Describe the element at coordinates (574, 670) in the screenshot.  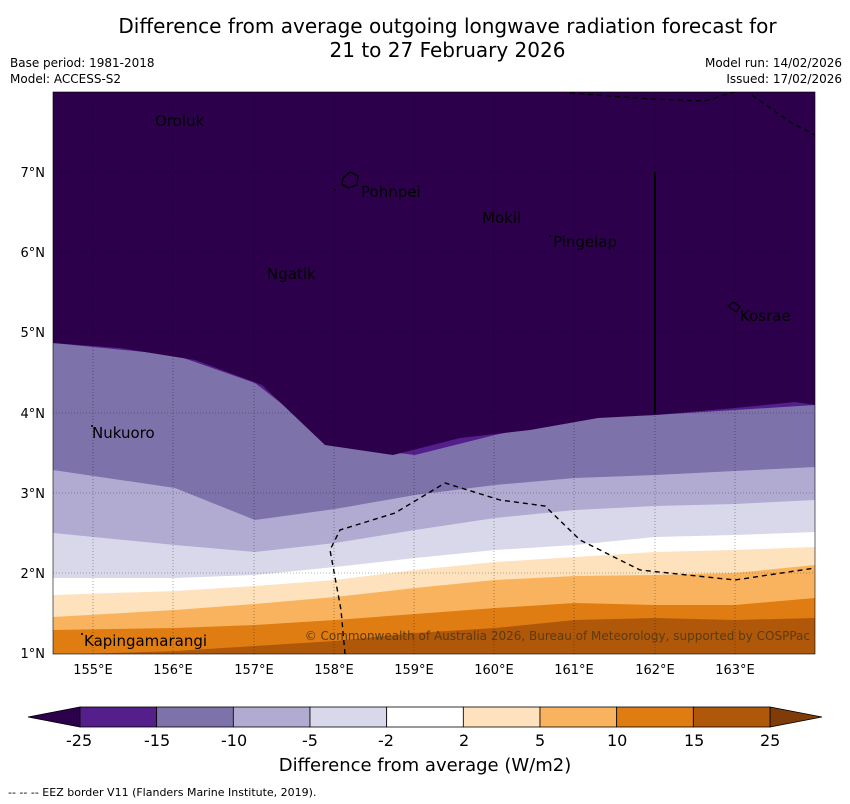
I see `lon-label: 161°E` at that location.